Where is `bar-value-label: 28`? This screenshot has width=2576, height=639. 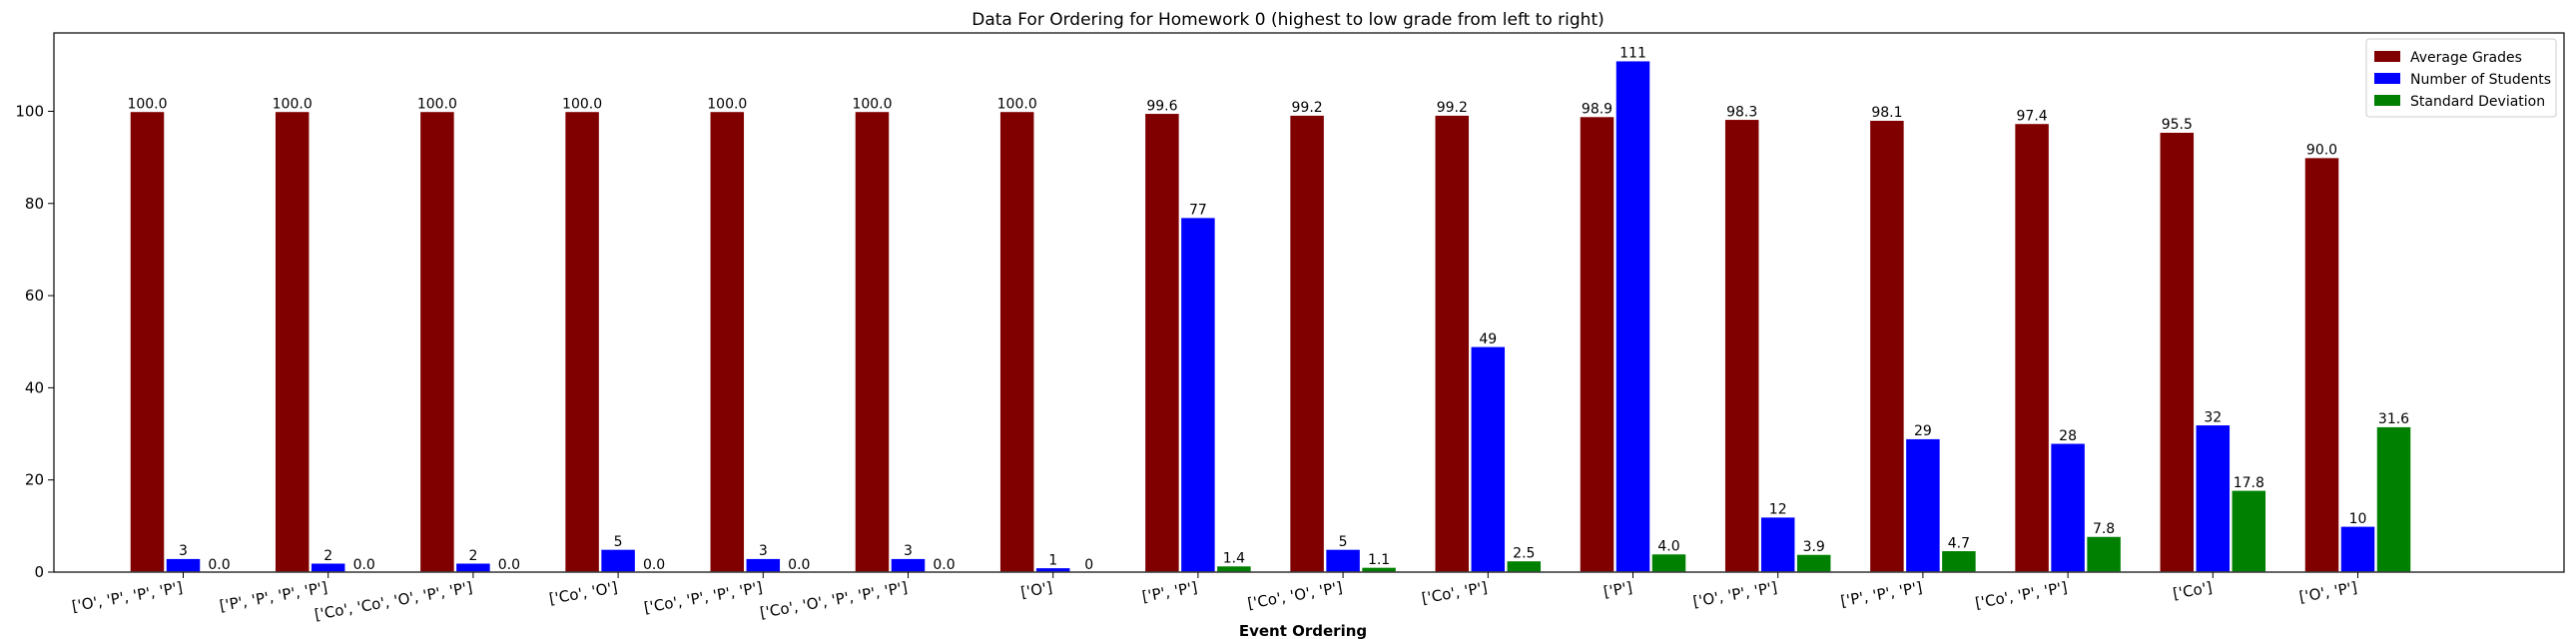
bar-value-label: 28 is located at coordinates (2068, 436).